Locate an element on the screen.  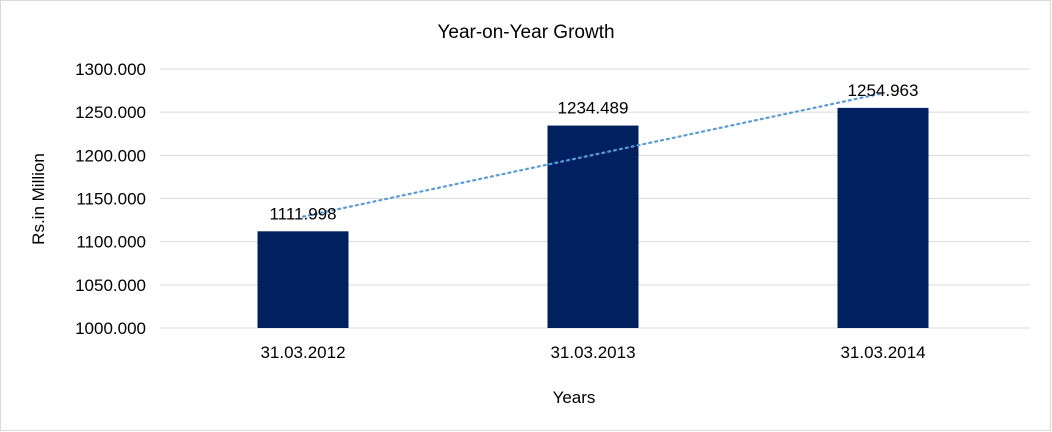
x-tick-label: 31.03.2013 is located at coordinates (592, 352).